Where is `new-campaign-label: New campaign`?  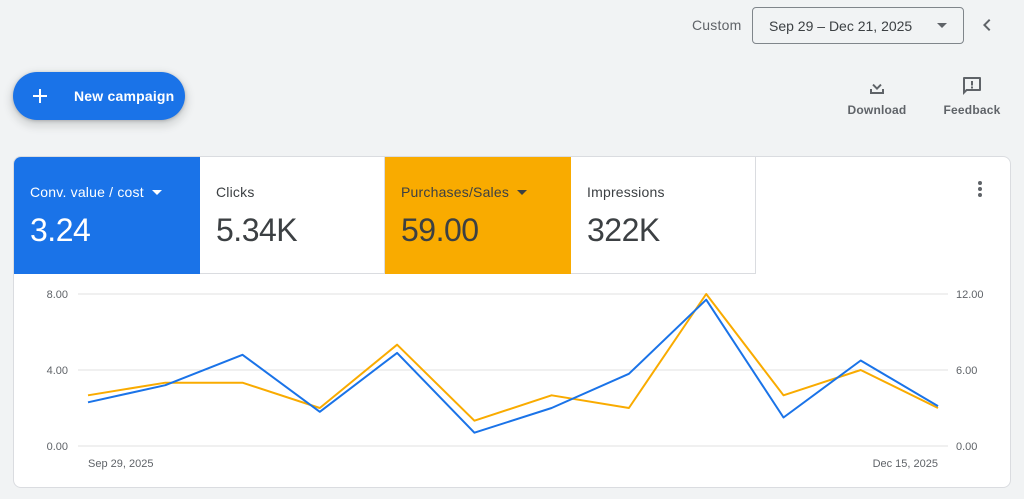 new-campaign-label: New campaign is located at coordinates (124, 96).